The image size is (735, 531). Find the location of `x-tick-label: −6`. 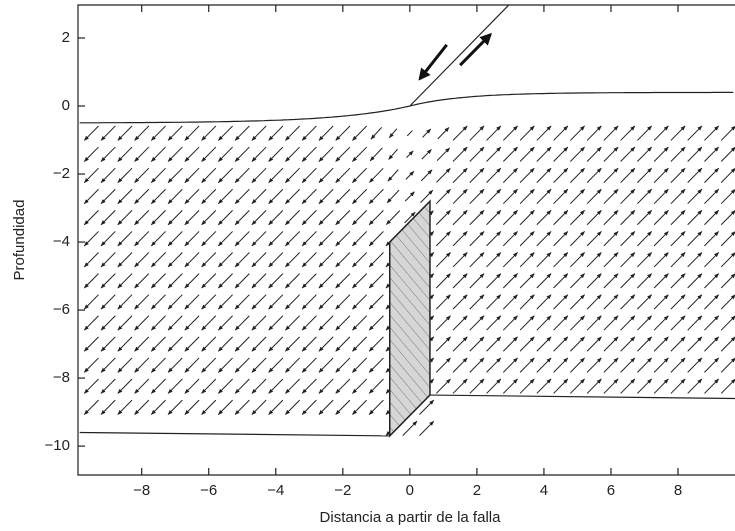

x-tick-label: −6 is located at coordinates (208, 490).